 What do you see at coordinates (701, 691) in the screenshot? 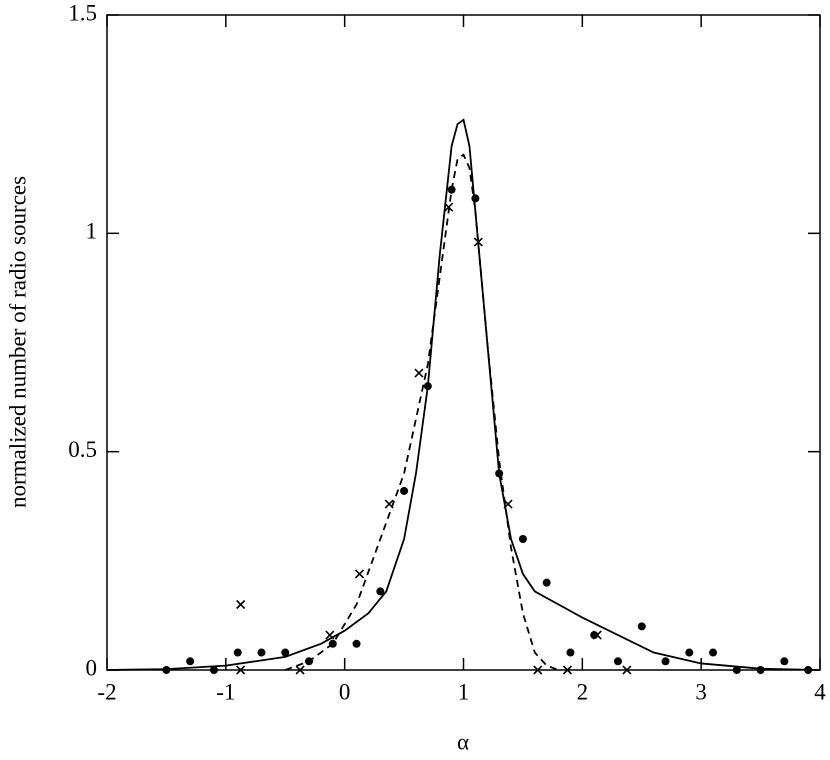
I see `x-tick-label: 3` at bounding box center [701, 691].